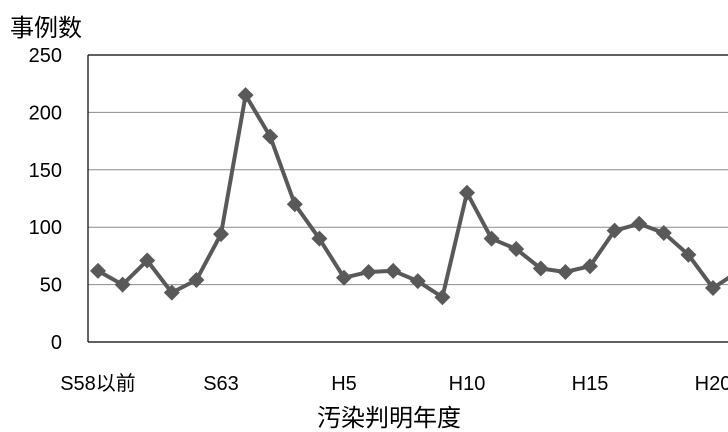 This screenshot has height=432, width=728. What do you see at coordinates (344, 384) in the screenshot?
I see `x-tick-label-10: H5` at bounding box center [344, 384].